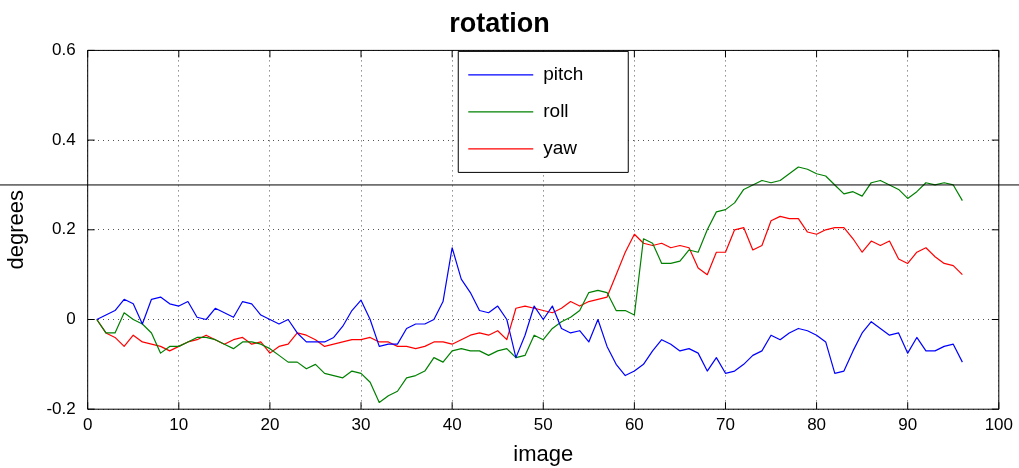 The width and height of the screenshot is (1019, 468). What do you see at coordinates (87, 425) in the screenshot?
I see `x-tick-label: 0` at bounding box center [87, 425].